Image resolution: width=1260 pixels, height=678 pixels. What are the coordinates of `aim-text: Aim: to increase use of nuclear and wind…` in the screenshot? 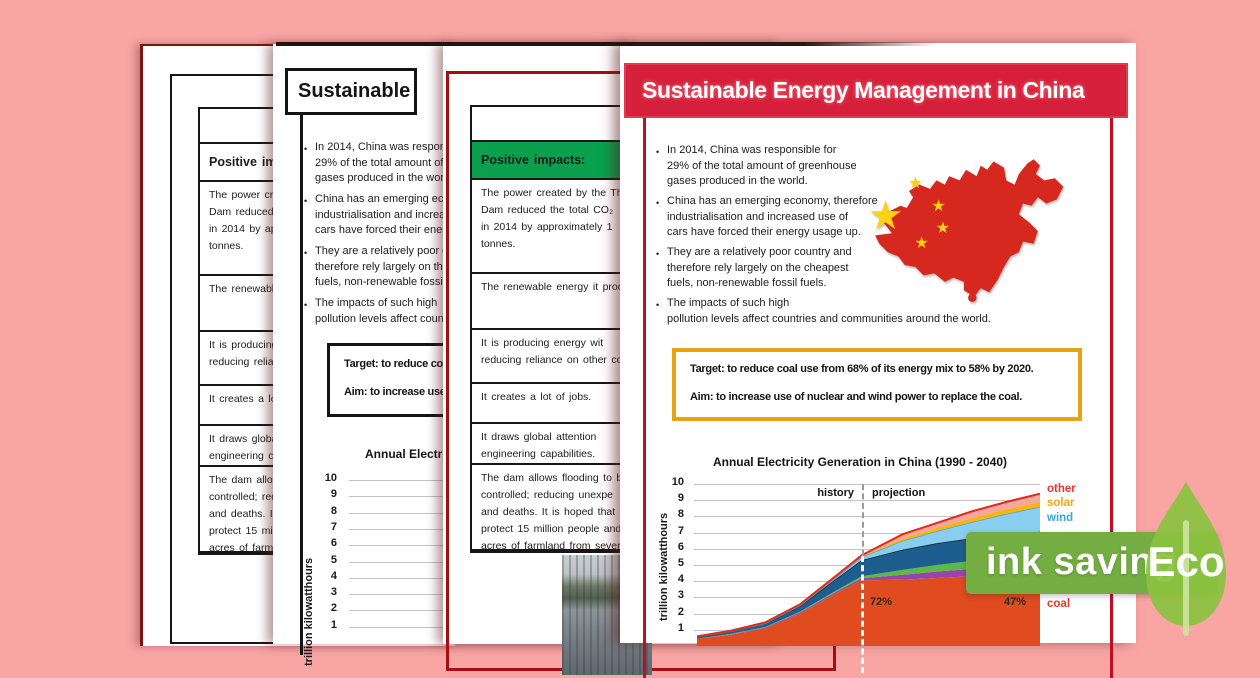 It's located at (856, 397).